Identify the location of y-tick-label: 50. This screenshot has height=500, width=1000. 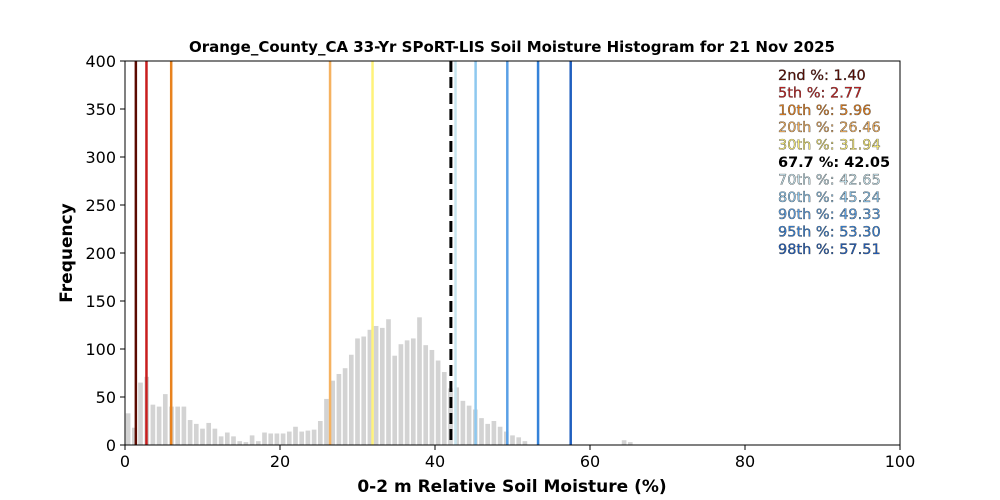
(106, 397).